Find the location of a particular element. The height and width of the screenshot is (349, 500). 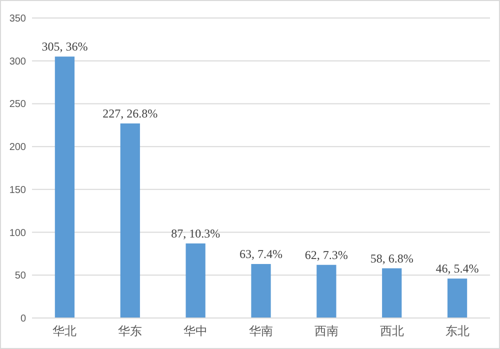

y-tick-label: 0 is located at coordinates (23, 319).